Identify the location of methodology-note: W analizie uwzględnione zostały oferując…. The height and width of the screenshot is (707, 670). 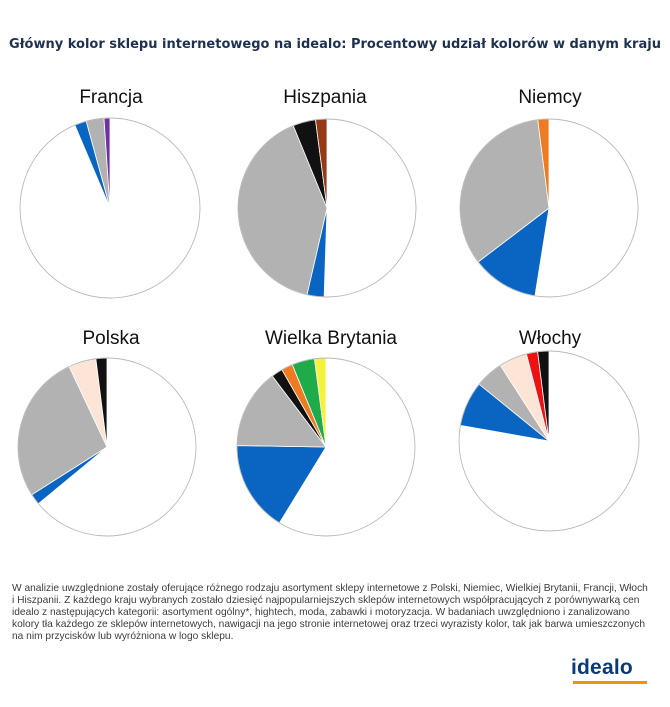
(330, 612).